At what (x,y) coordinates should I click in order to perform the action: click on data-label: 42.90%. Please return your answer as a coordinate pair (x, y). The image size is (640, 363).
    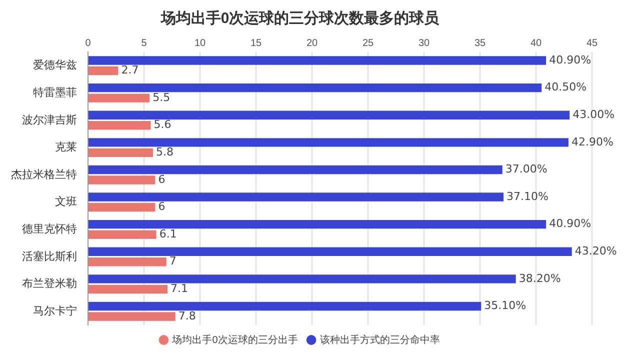
    Looking at the image, I should click on (592, 141).